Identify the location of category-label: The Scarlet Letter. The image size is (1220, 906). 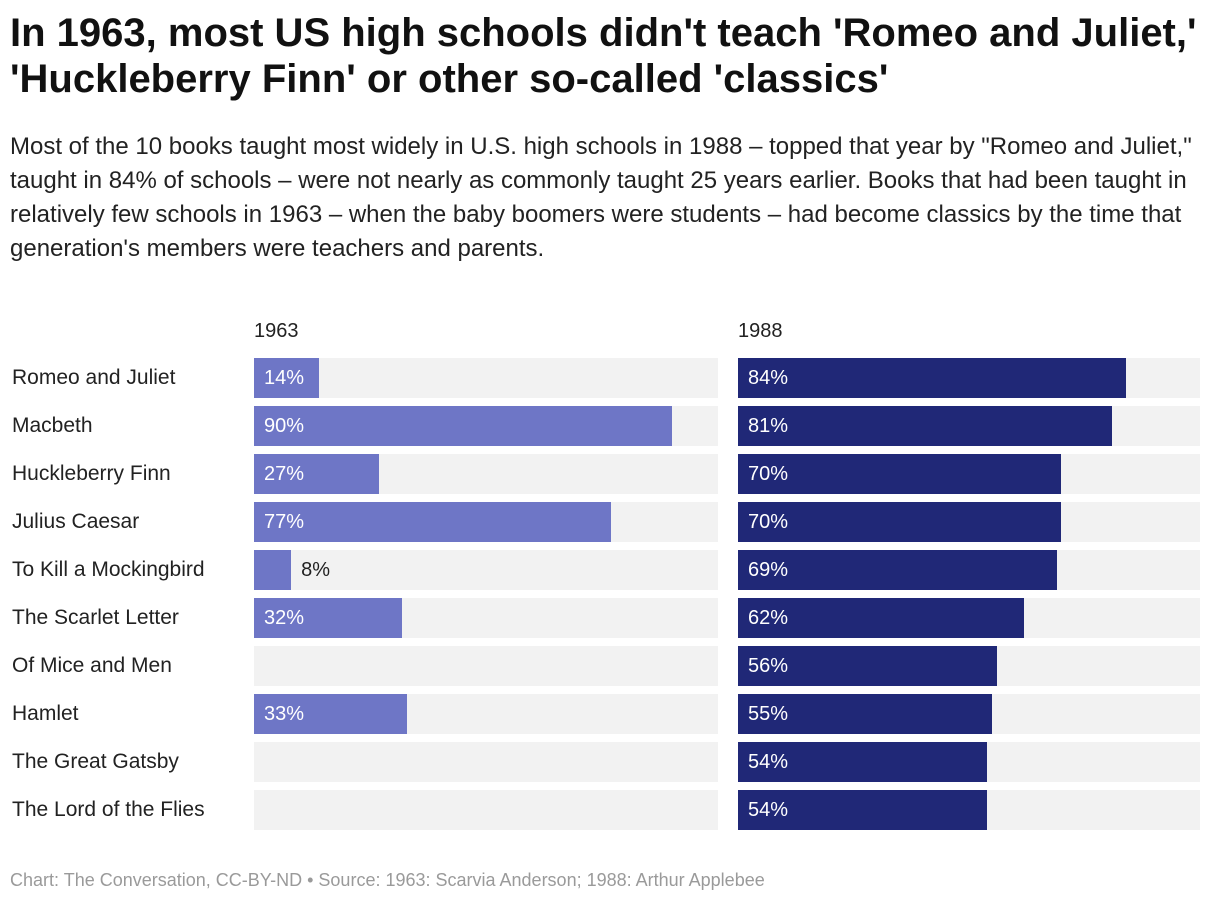
(95, 617).